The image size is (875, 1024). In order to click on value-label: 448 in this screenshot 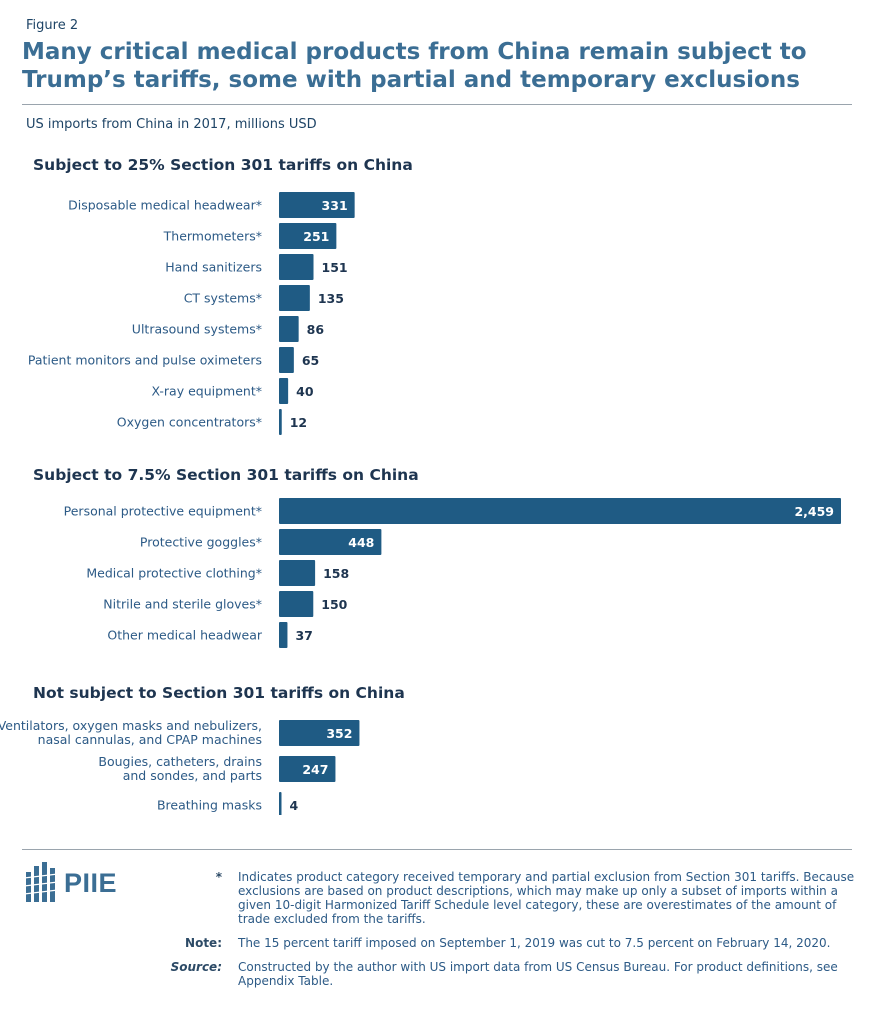, I will do `click(361, 542)`.